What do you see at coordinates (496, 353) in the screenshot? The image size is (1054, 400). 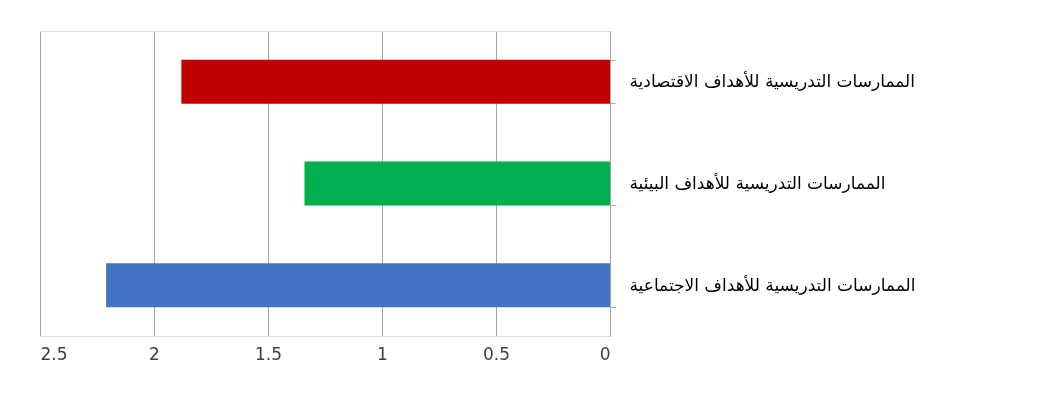 I see `x-tick-label: 0.5` at bounding box center [496, 353].